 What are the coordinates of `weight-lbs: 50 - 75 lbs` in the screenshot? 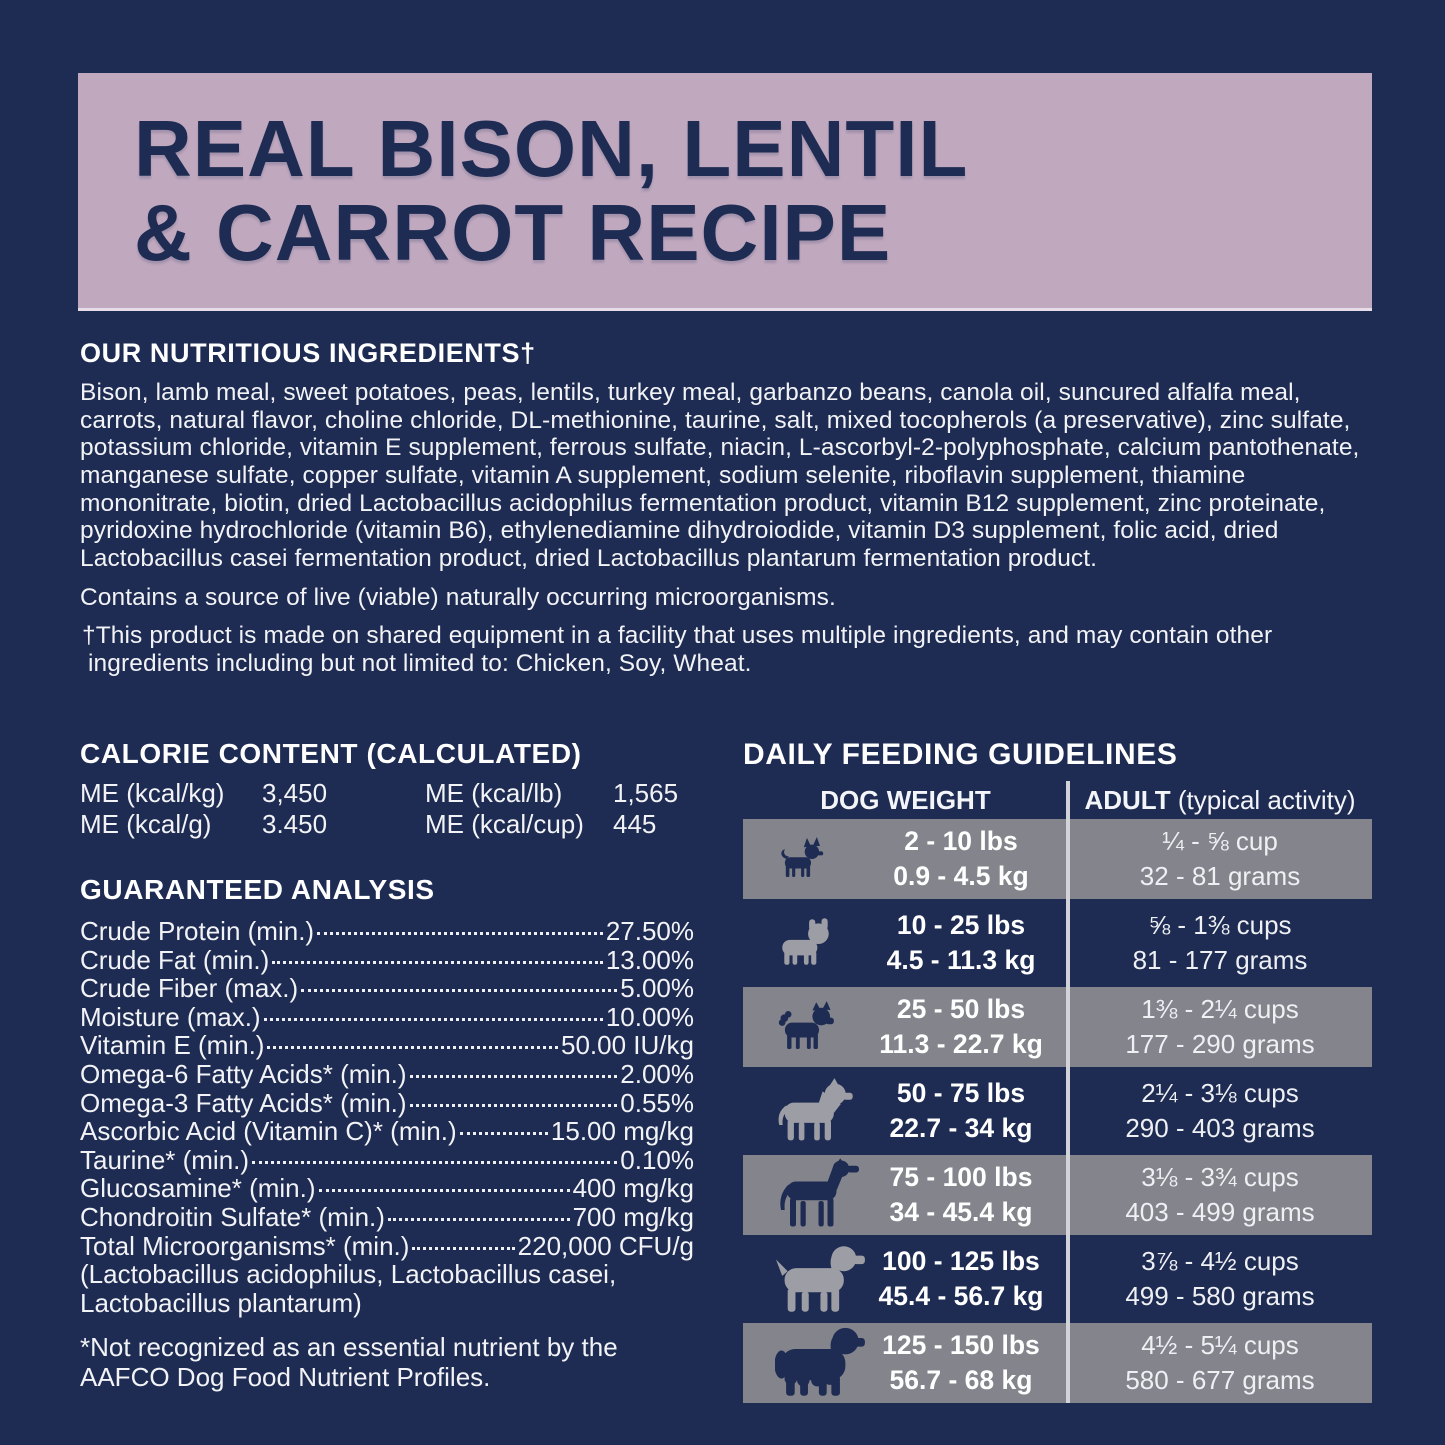 It's located at (961, 1092).